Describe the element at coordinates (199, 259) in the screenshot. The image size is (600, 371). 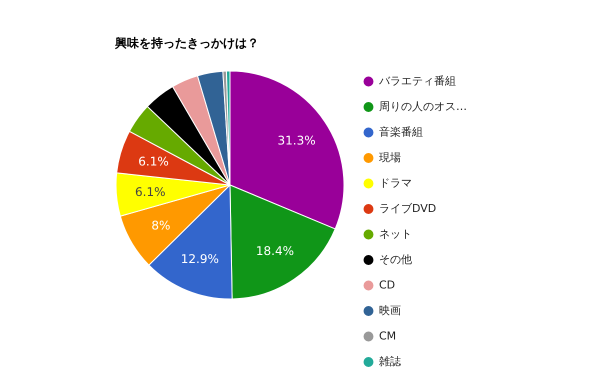
I see `data-label: 12.9%` at that location.